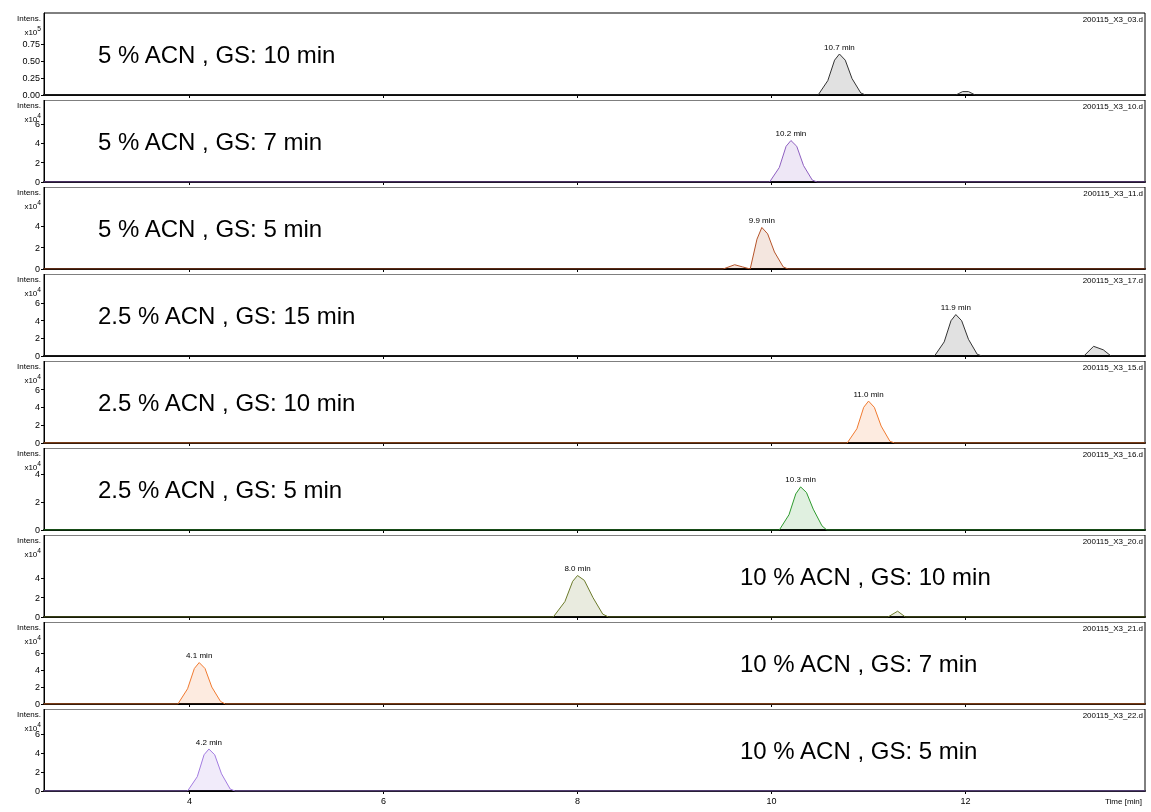 The image size is (1151, 812). I want to click on annotation: 200115_X3_21.d, so click(1112, 628).